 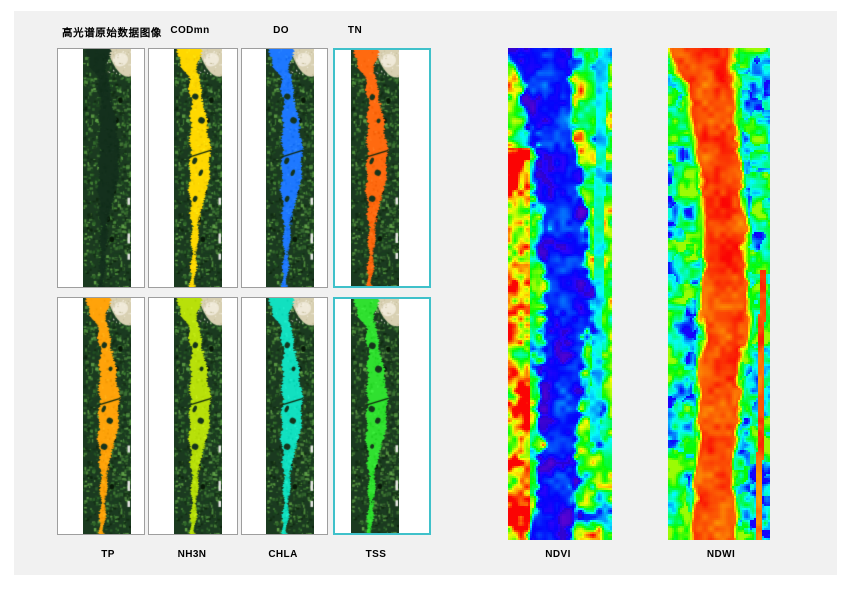 What do you see at coordinates (112, 33) in the screenshot?
I see `page-title: 高光谱原始数据图像` at bounding box center [112, 33].